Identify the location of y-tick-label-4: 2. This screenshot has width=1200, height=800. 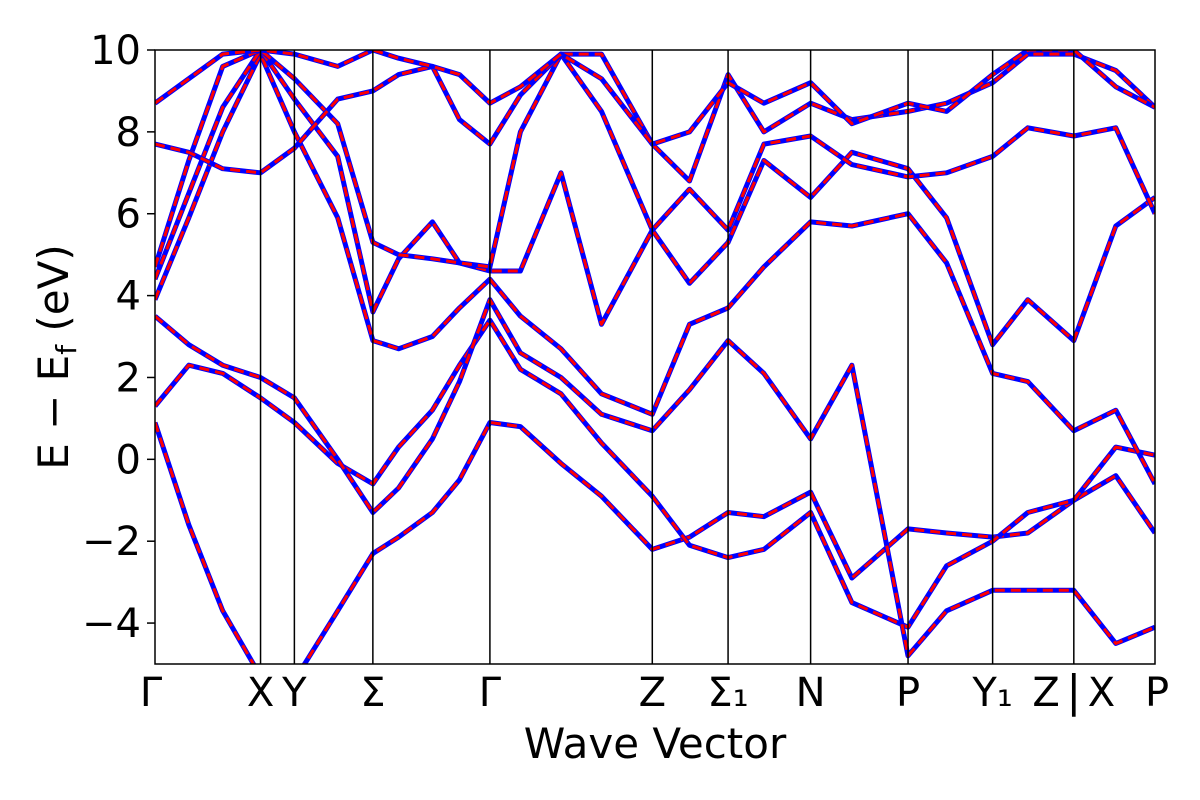
(128, 378).